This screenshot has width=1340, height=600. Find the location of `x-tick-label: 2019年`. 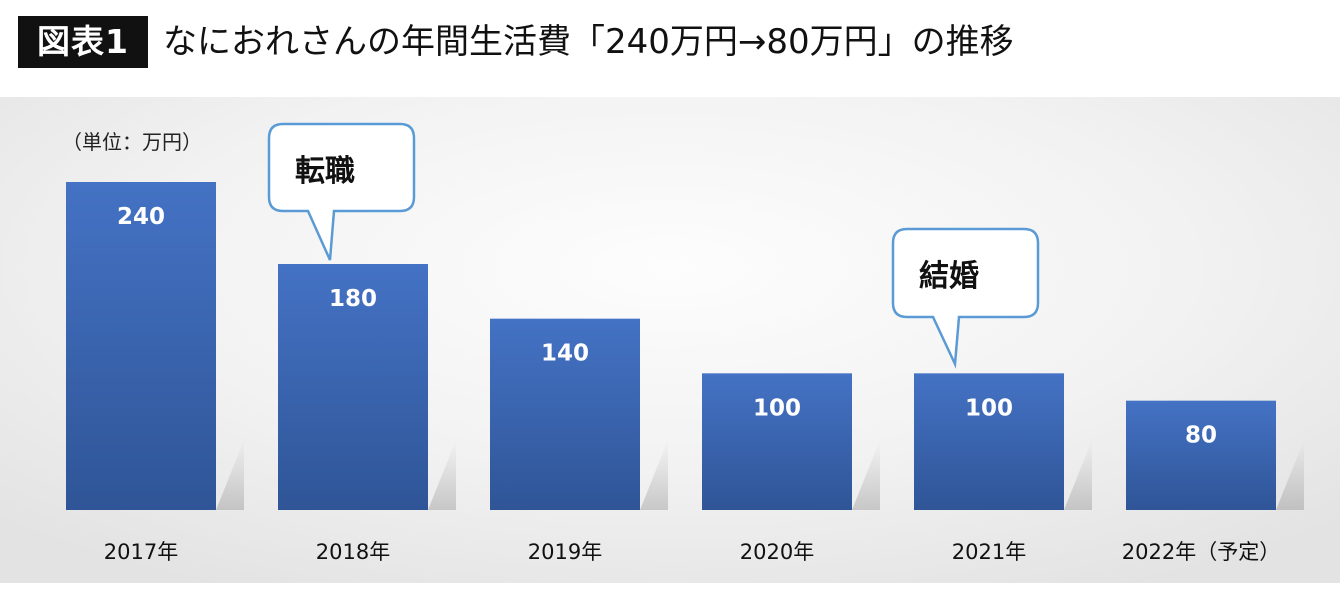

x-tick-label: 2019年 is located at coordinates (565, 552).